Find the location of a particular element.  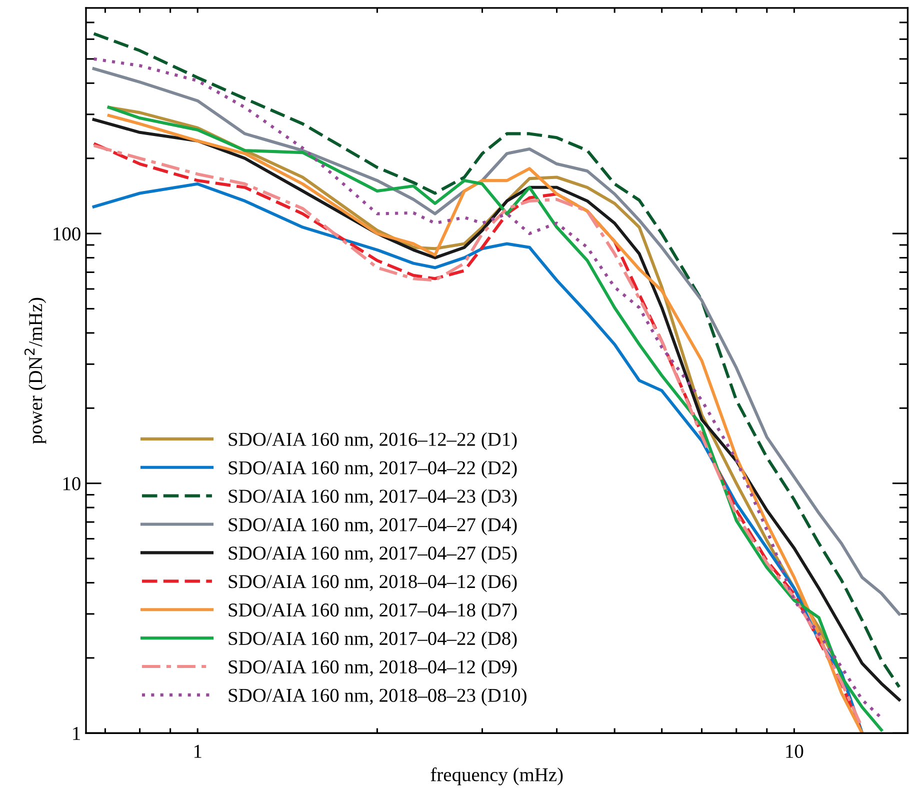

legend-label: SDO/AIA 160 nm, 2018–04–12 (D9) is located at coordinates (372, 669).